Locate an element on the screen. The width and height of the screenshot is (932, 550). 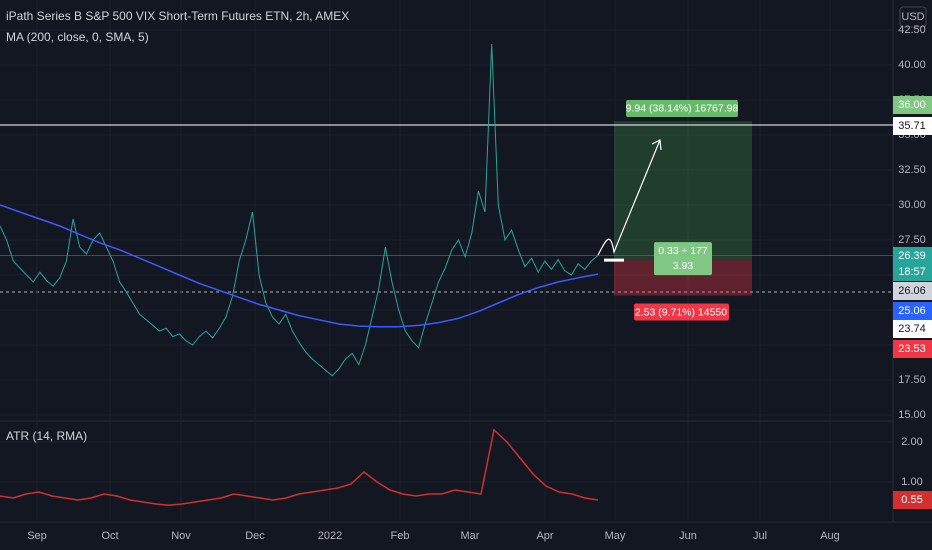
atr-label-bg is located at coordinates (912, 500).